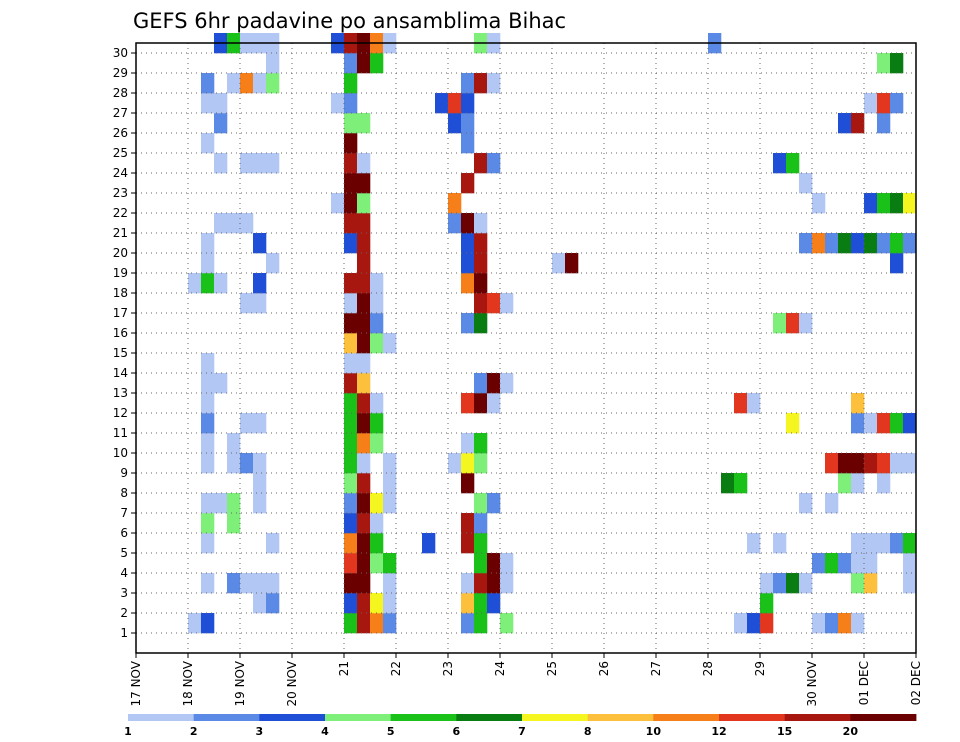  I want to click on y-tick-label: 1, so click(124, 633).